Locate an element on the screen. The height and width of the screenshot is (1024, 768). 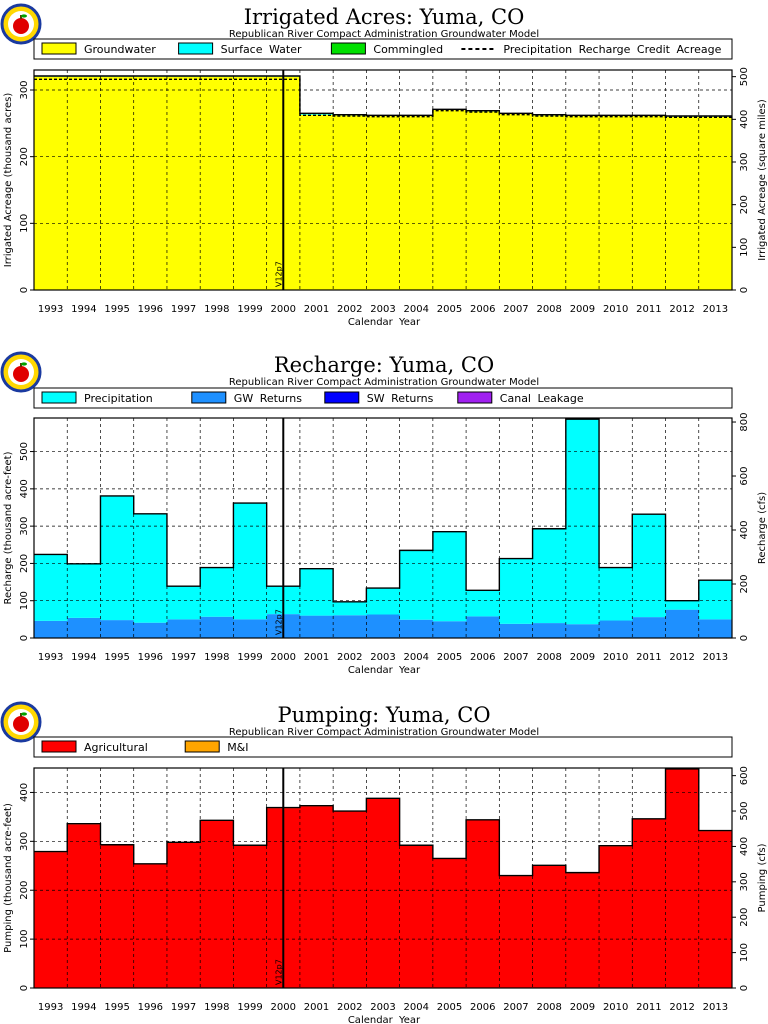
model-version-label: V12p7 is located at coordinates (278, 274).